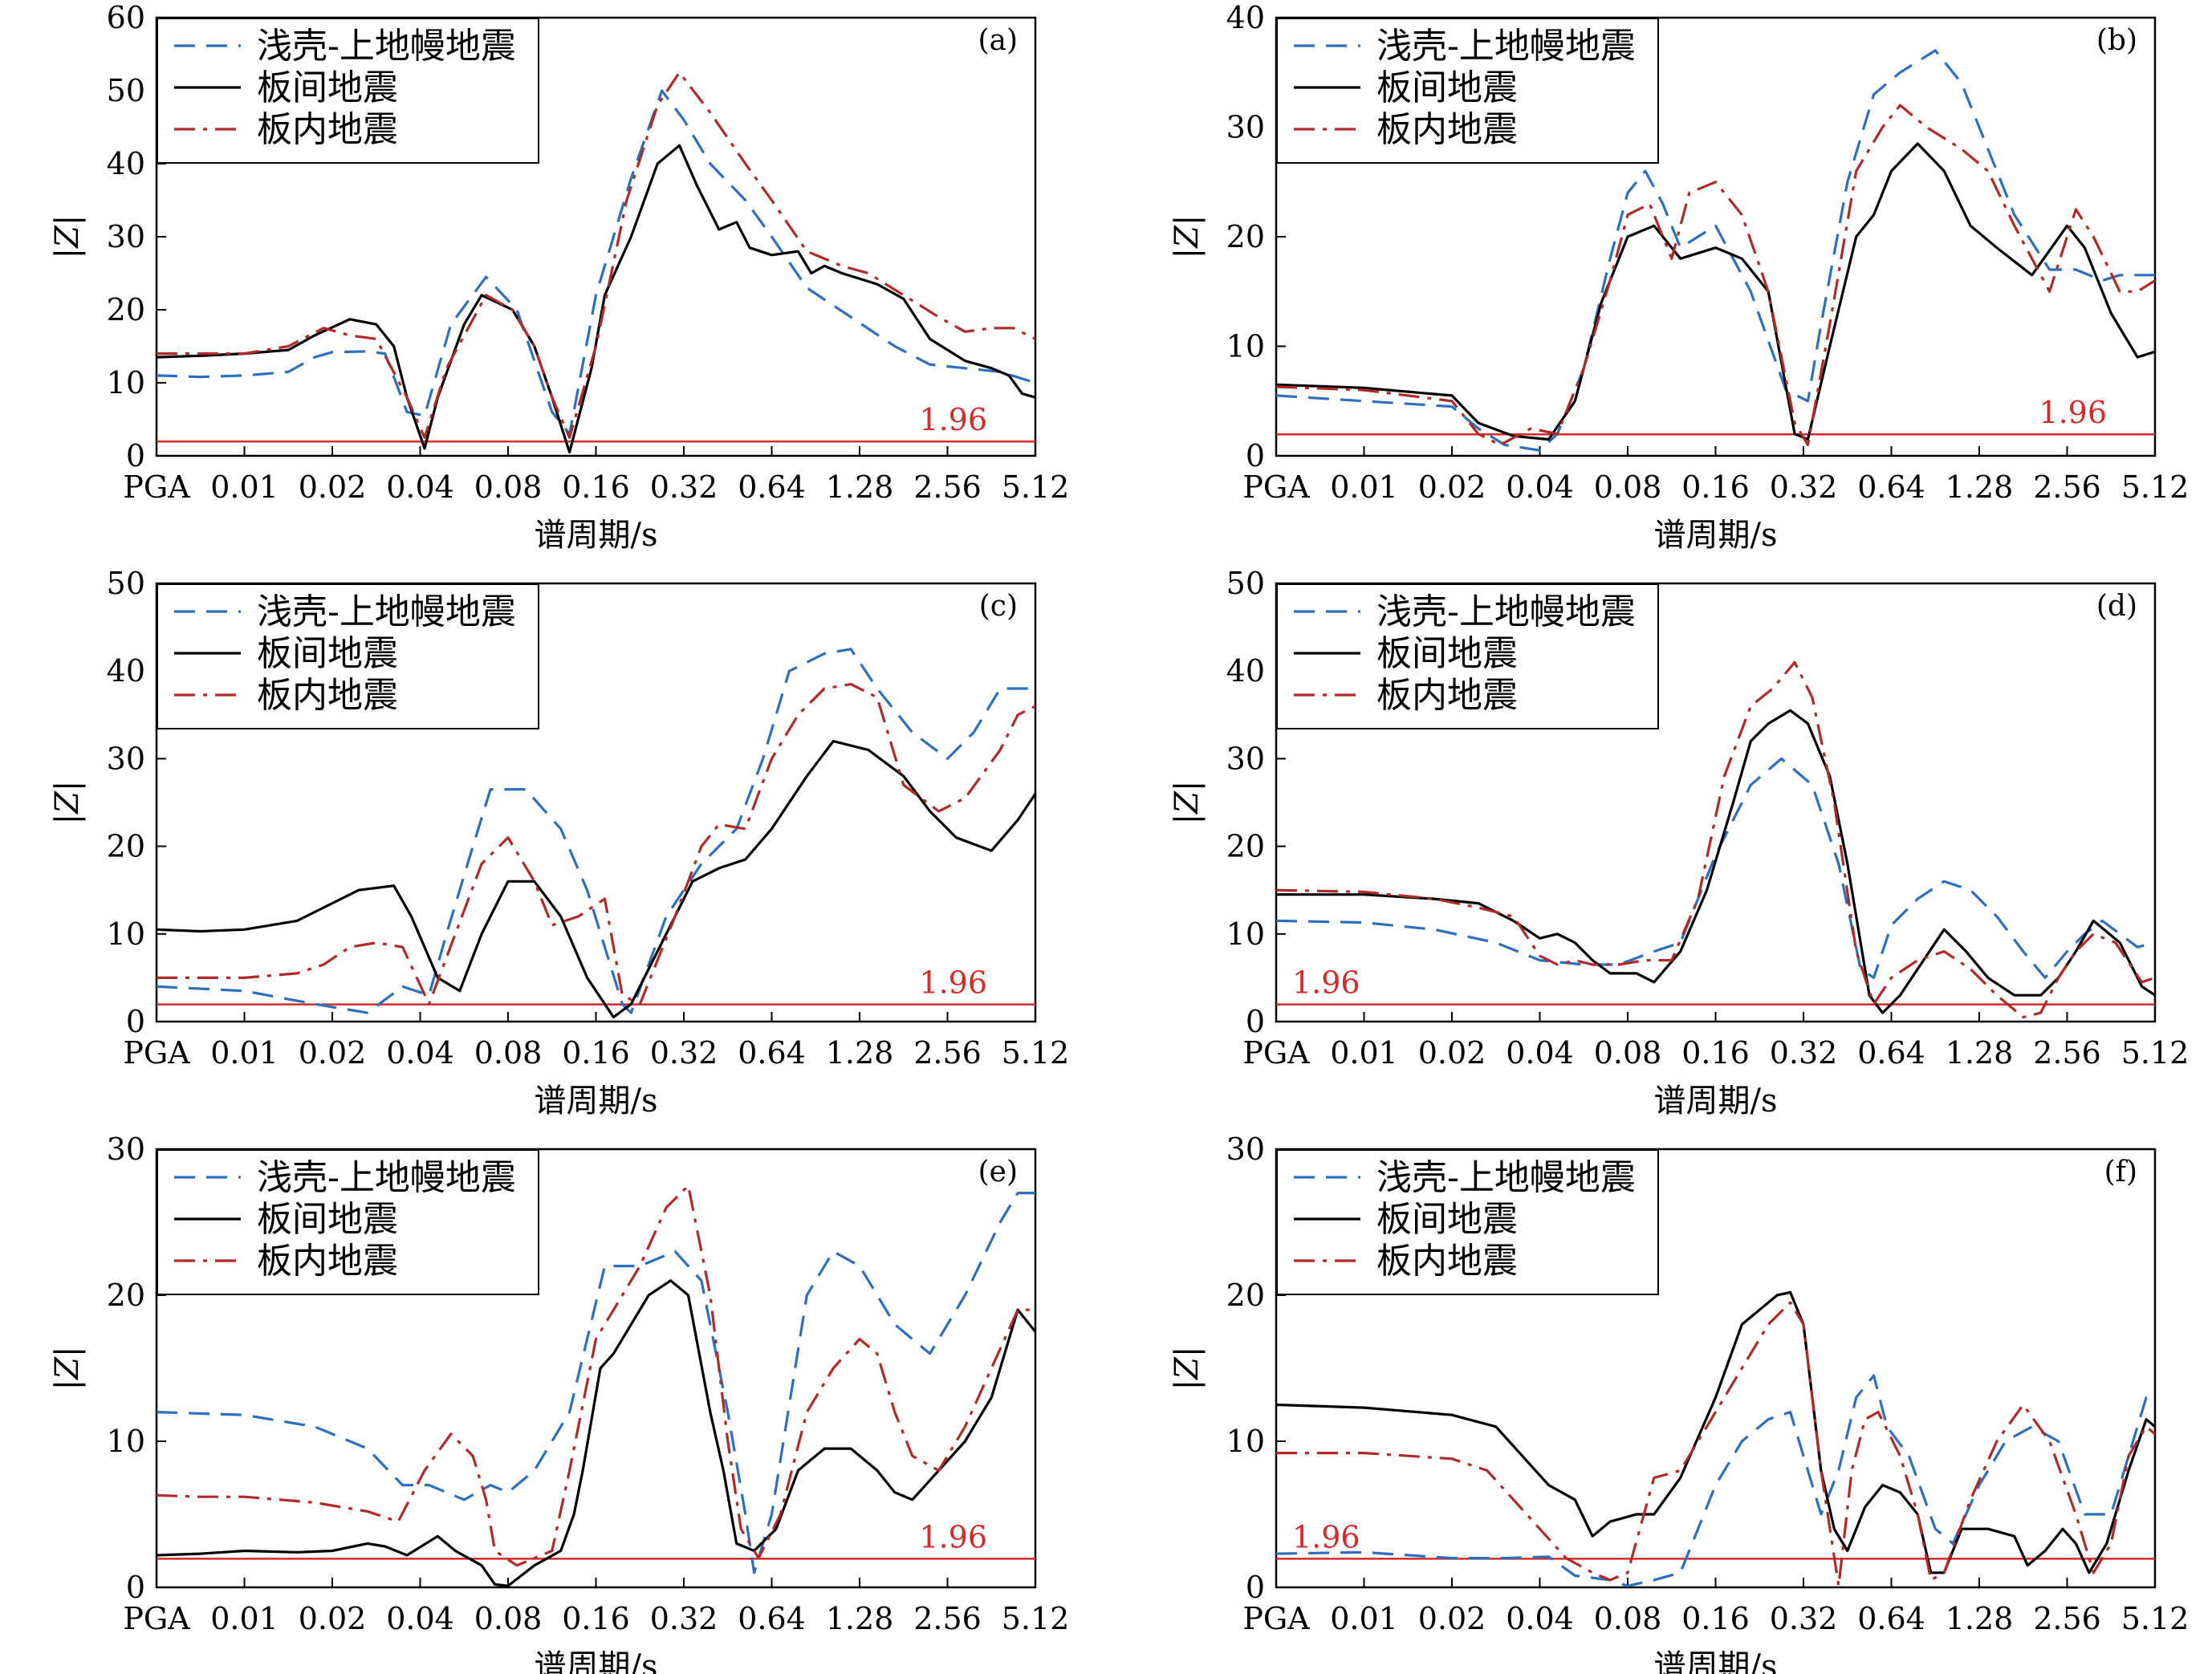  I want to click on panel-label: (a), so click(998, 40).